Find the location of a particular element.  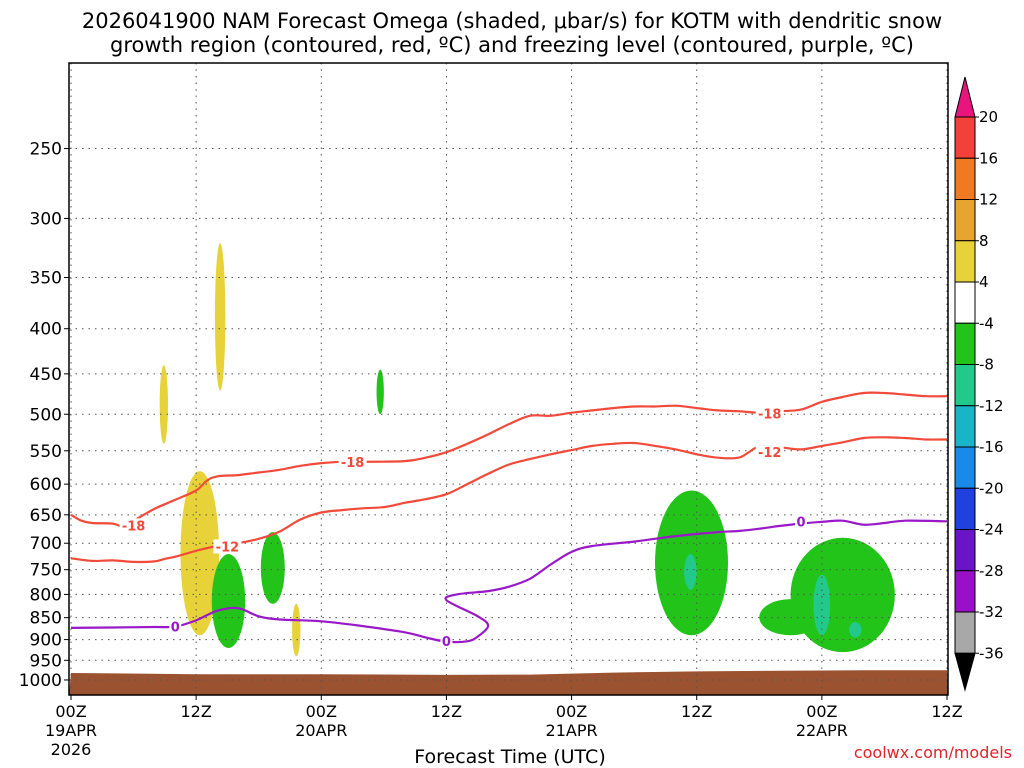

colorbar-label: -16 is located at coordinates (991, 447).